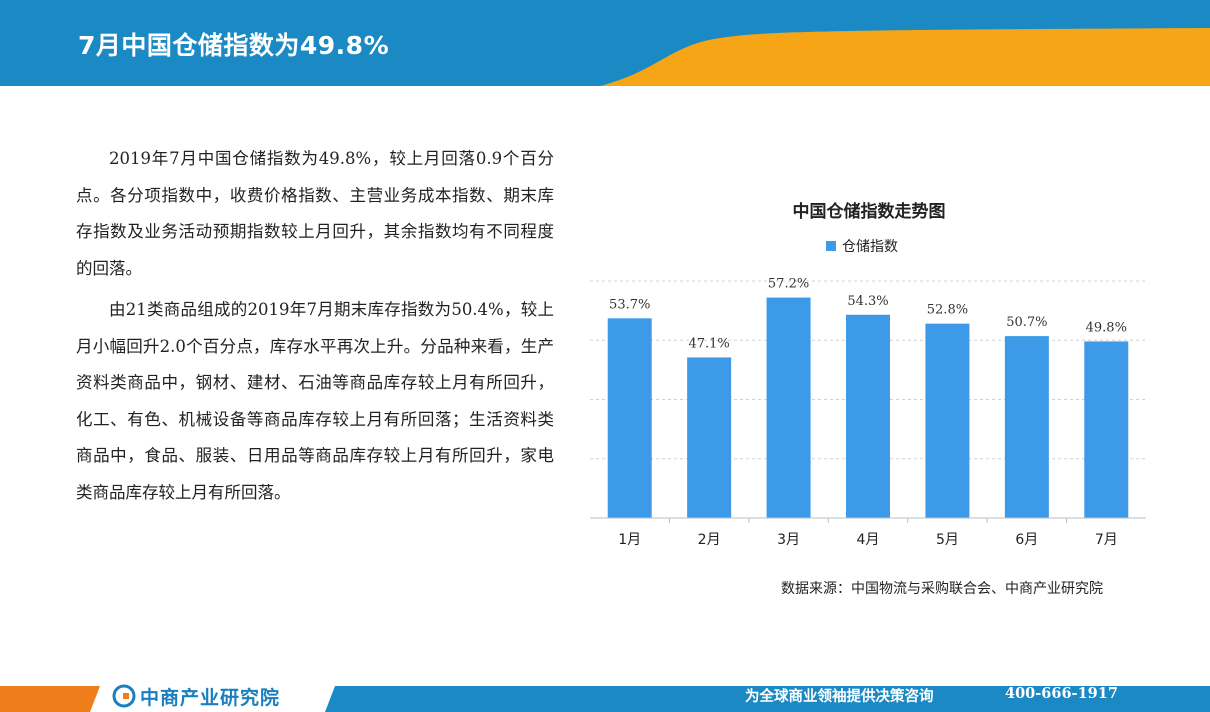  What do you see at coordinates (1106, 540) in the screenshot?
I see `x-tick-label-7: 7月` at bounding box center [1106, 540].